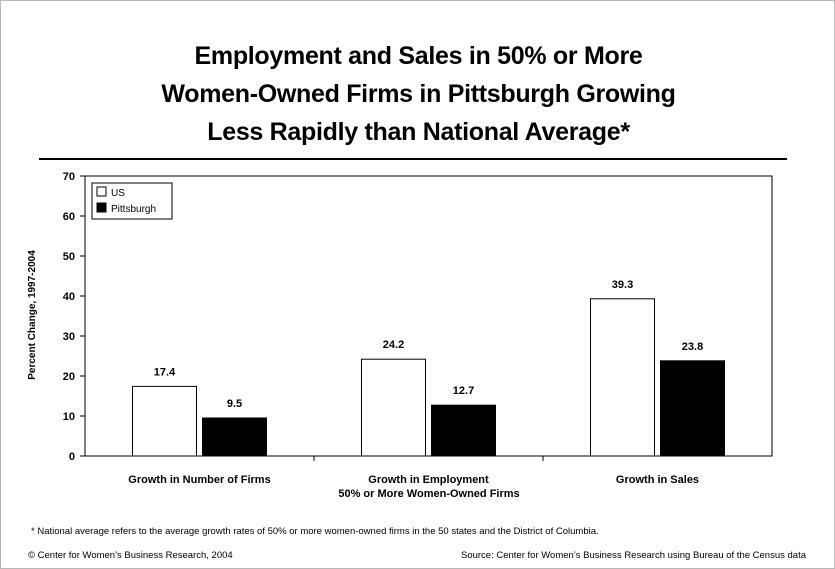 The width and height of the screenshot is (835, 569). What do you see at coordinates (69, 377) in the screenshot?
I see `y-tick-label: 20` at bounding box center [69, 377].